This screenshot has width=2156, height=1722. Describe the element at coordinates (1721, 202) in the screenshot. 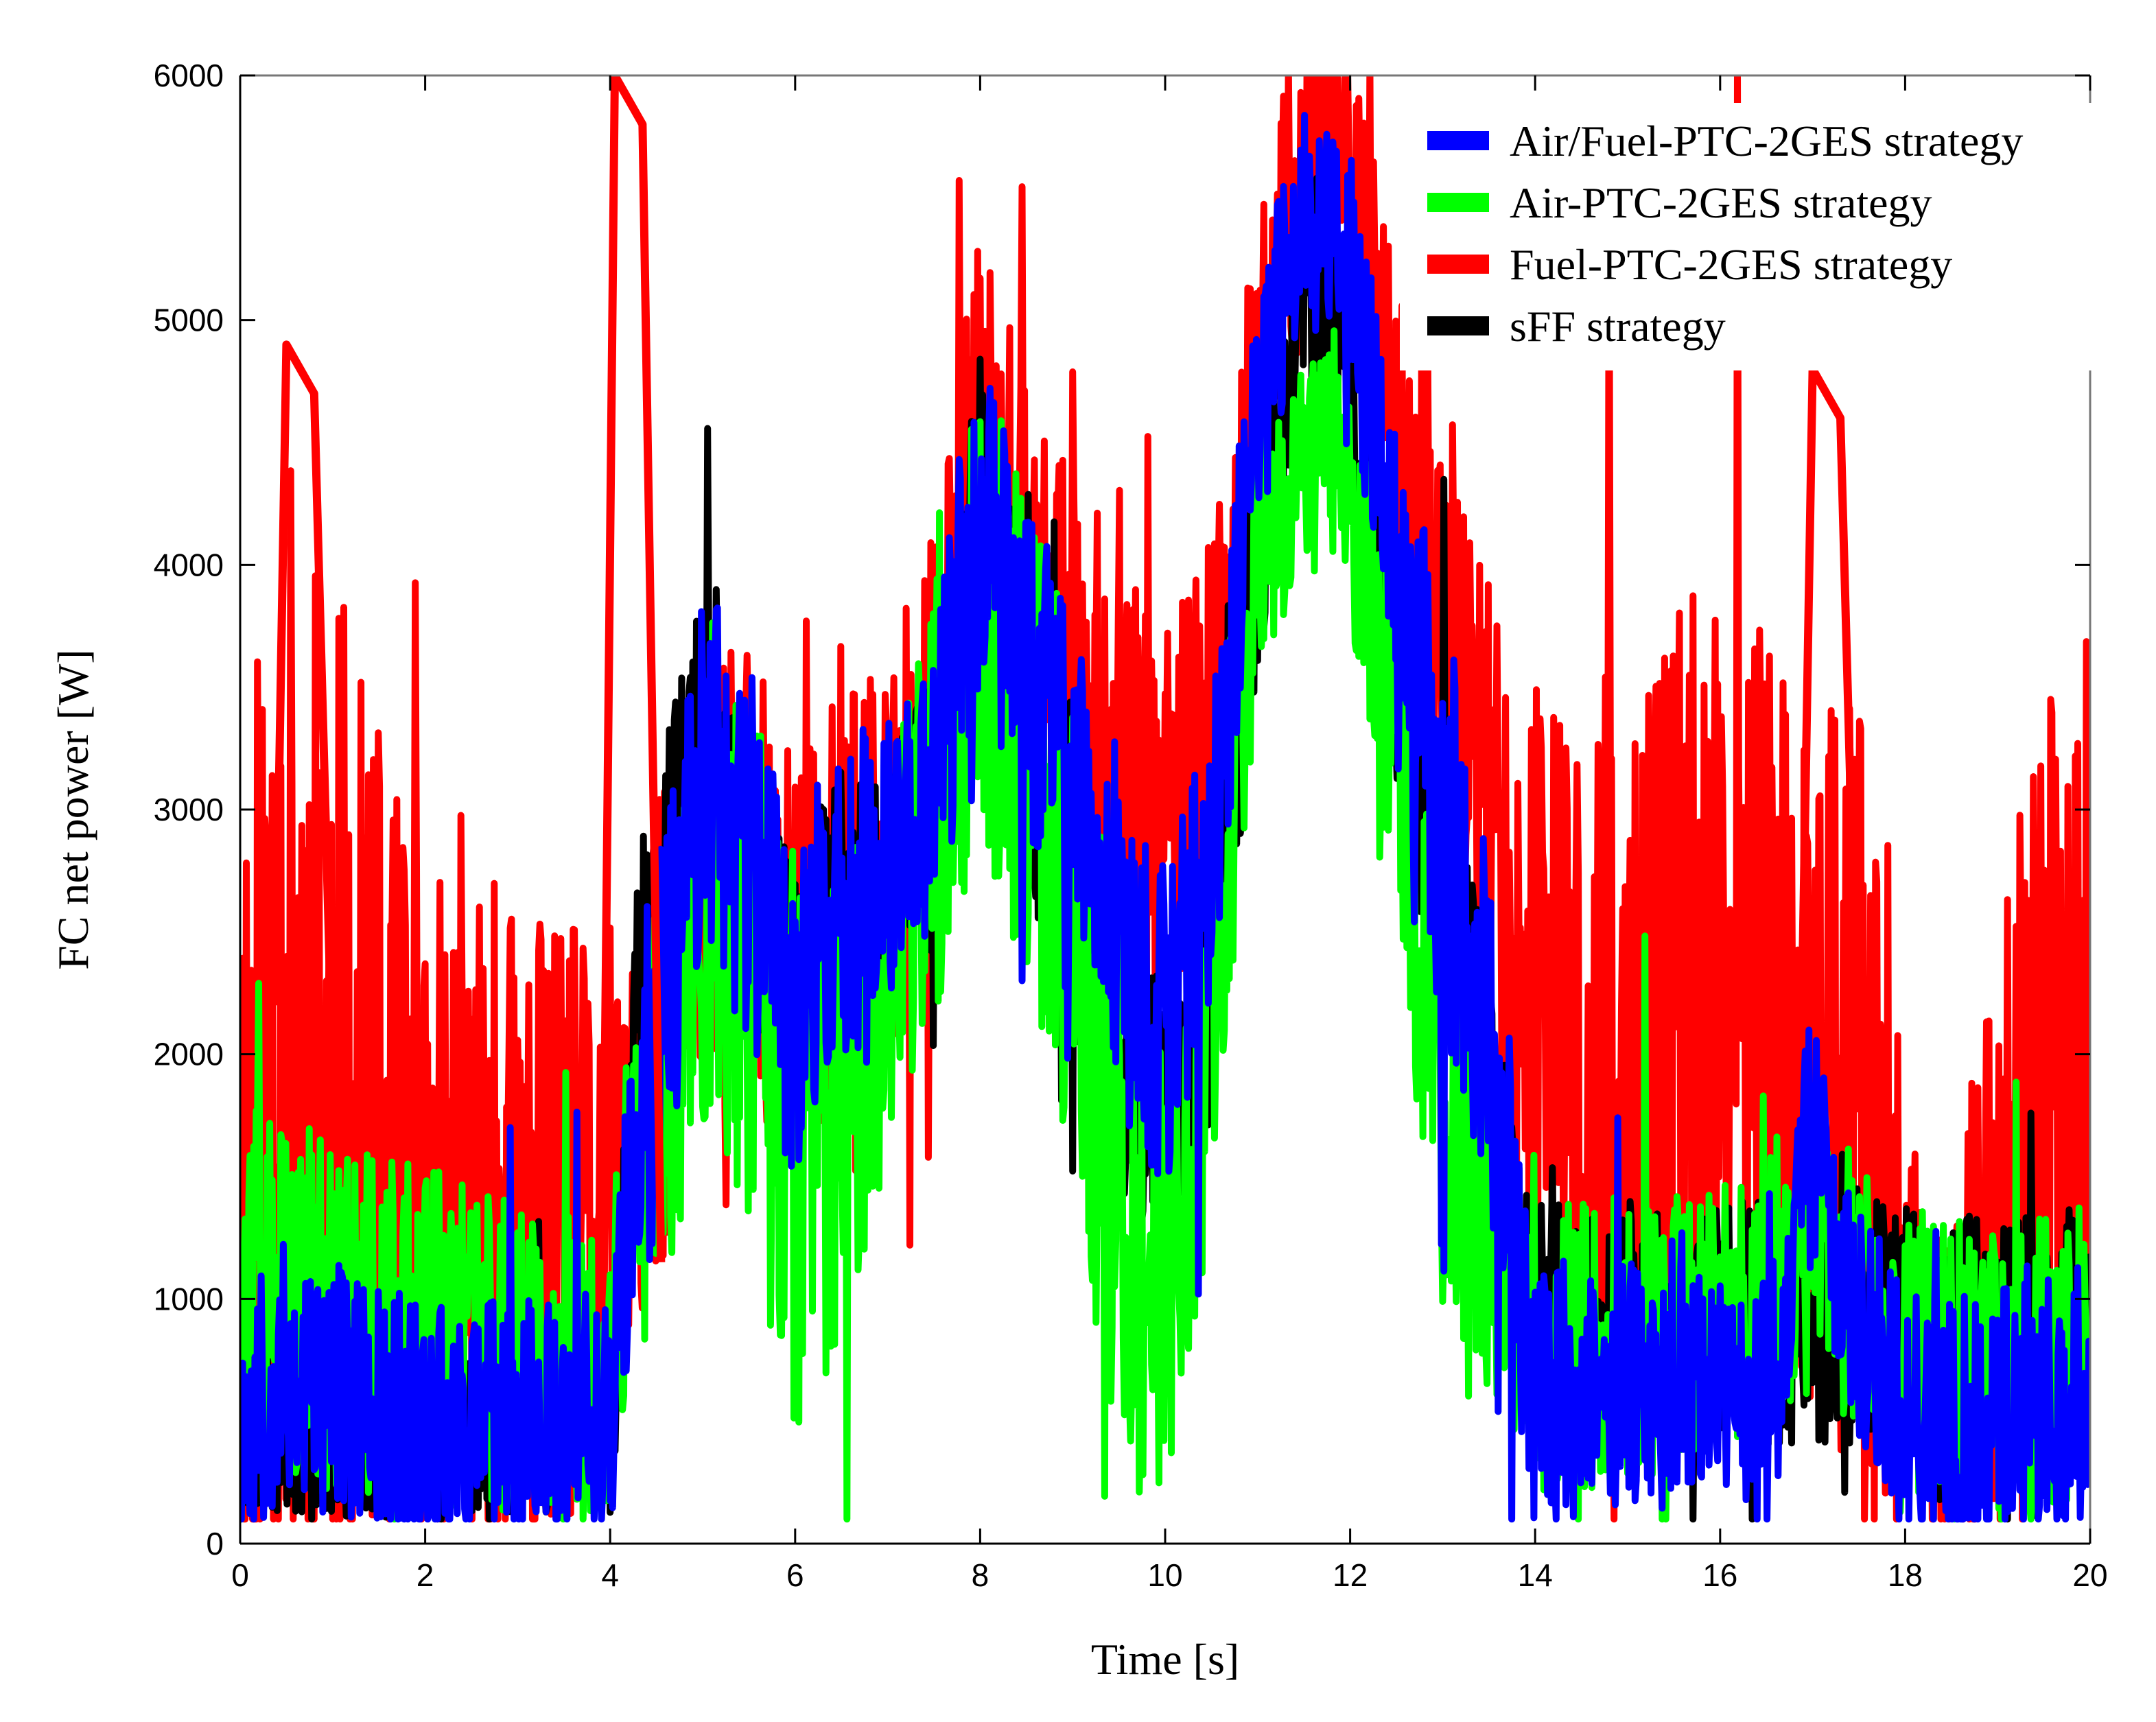

I see `legend-label: Air-PTC-2GES strategy` at that location.